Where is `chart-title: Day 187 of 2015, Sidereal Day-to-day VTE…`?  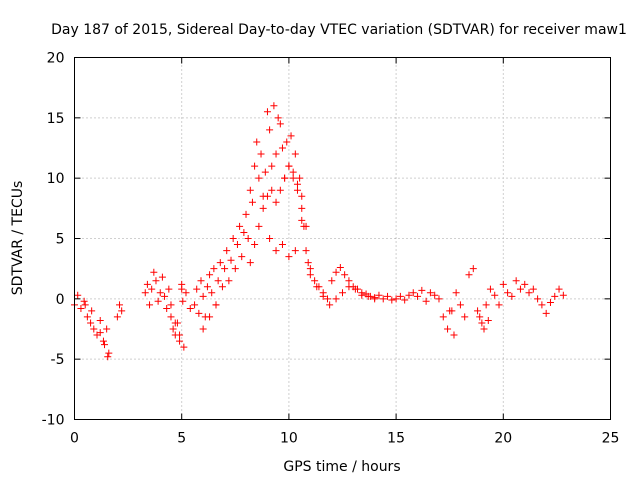 chart-title: Day 187 of 2015, Sidereal Day-to-day VTE… is located at coordinates (339, 30).